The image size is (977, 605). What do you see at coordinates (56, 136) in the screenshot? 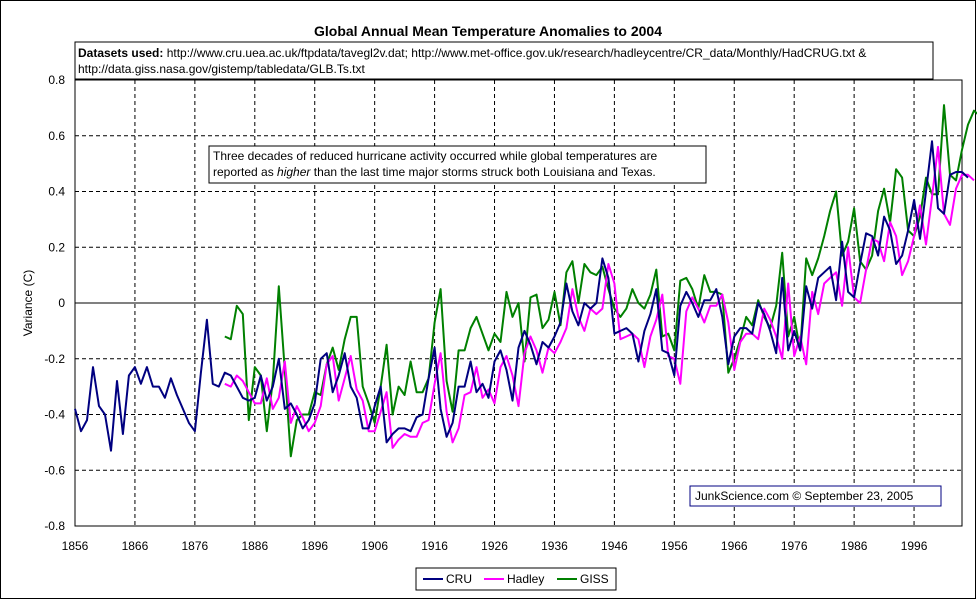
I see `y-tick-label: 0.6` at bounding box center [56, 136].